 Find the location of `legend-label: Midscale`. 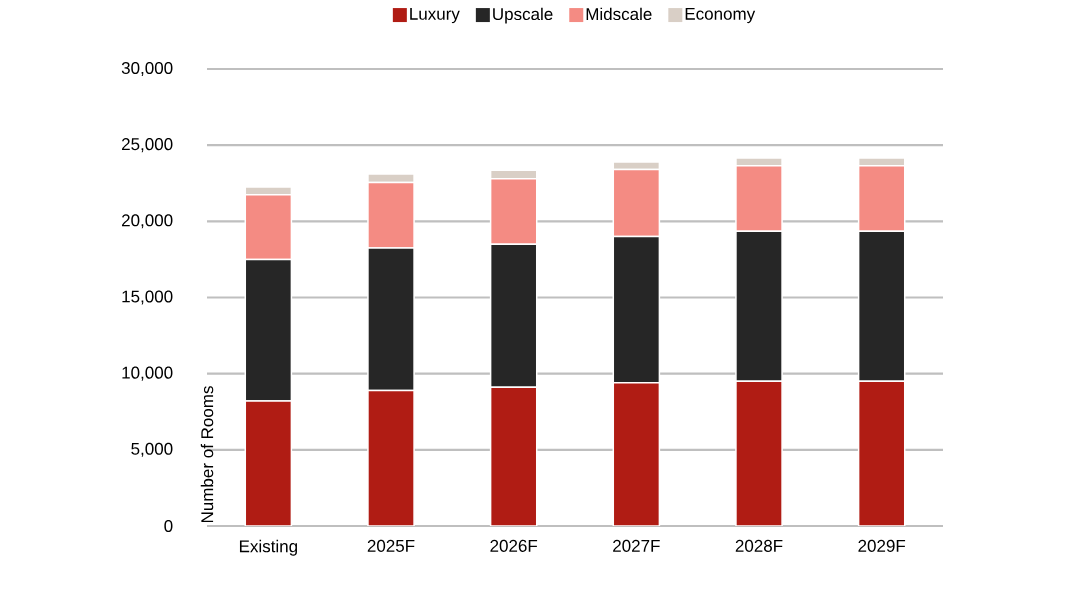

legend-label: Midscale is located at coordinates (619, 14).